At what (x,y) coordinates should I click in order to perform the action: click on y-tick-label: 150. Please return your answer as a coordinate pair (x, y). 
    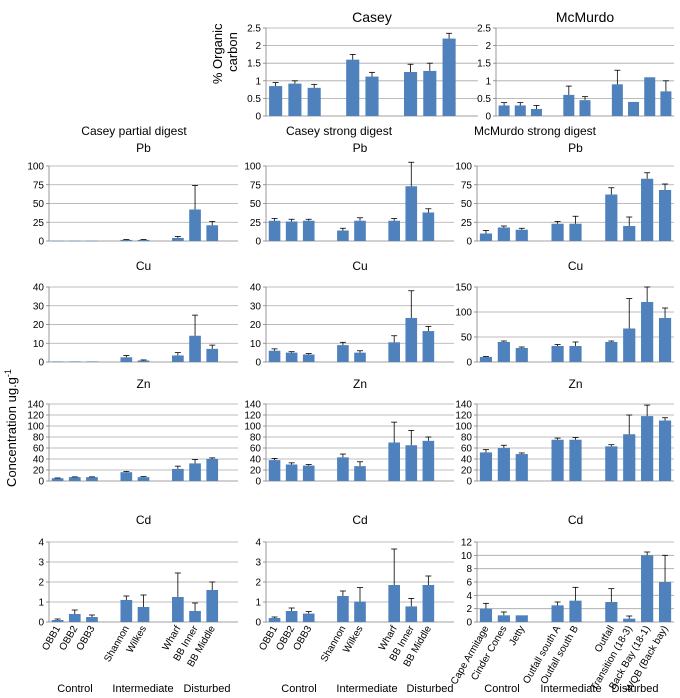
    Looking at the image, I should click on (463, 288).